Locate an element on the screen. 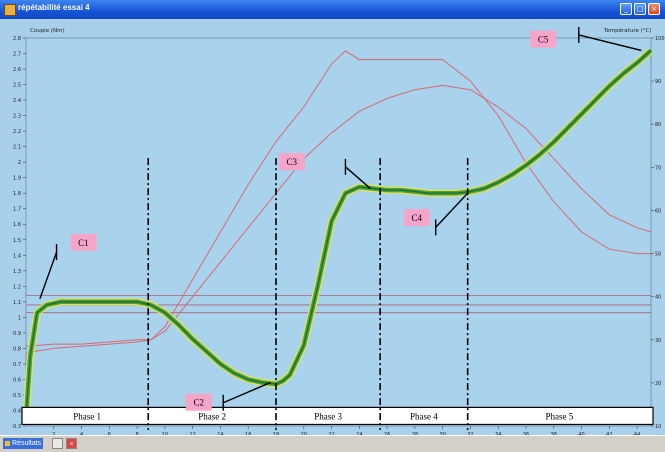  x-tick-label: 28 is located at coordinates (415, 433).